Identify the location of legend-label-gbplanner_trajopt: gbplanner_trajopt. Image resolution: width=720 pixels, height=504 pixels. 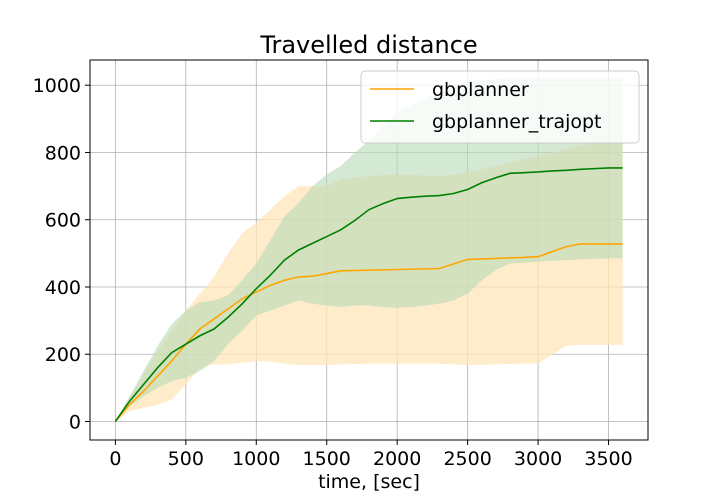
(517, 122).